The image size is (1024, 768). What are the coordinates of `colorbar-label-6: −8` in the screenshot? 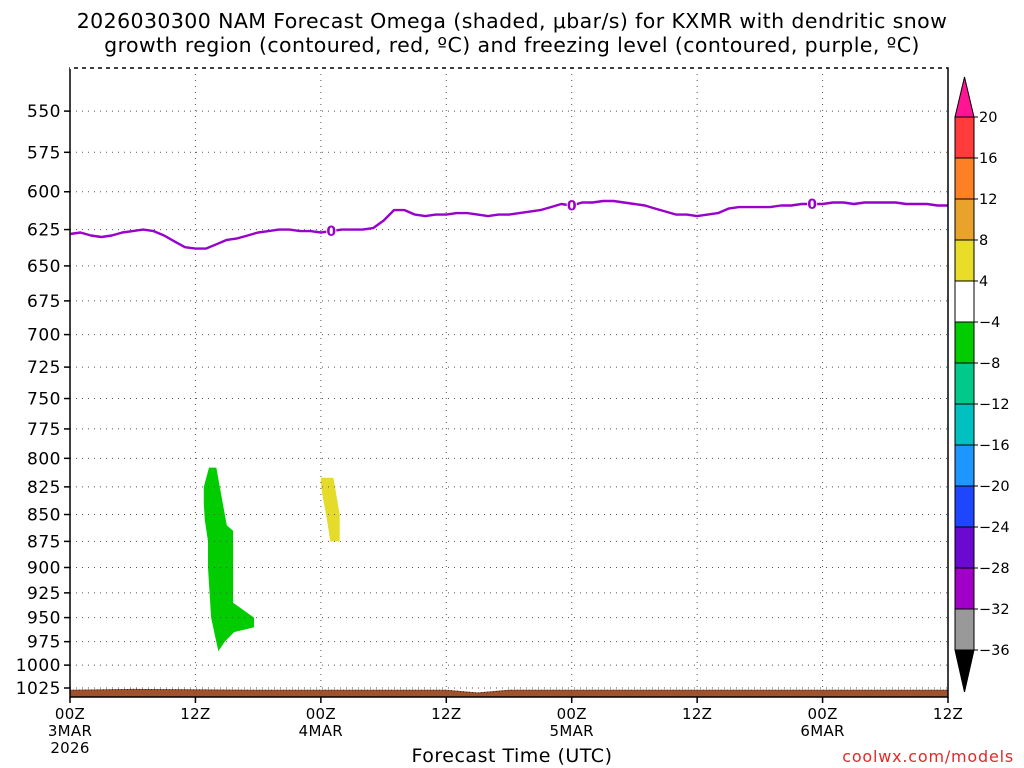 It's located at (989, 364).